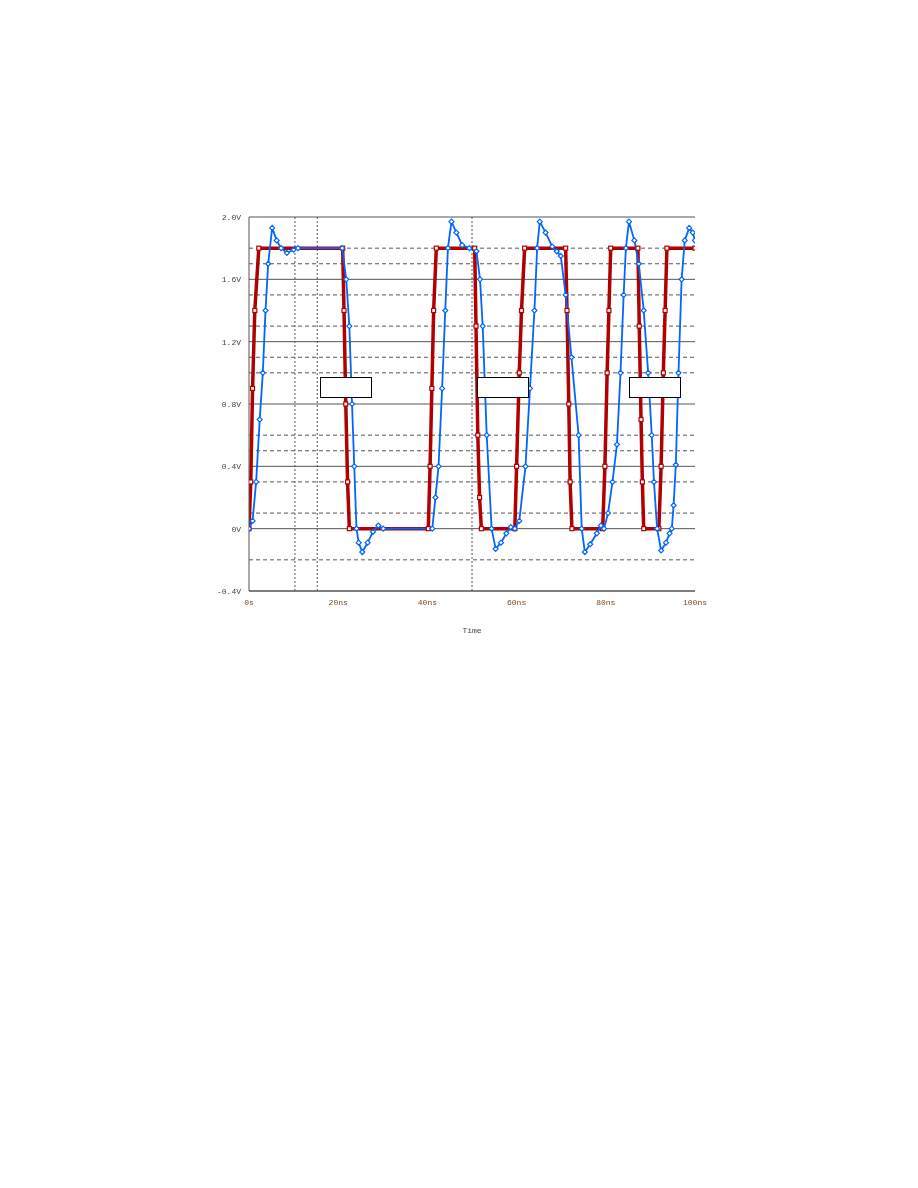 The height and width of the screenshot is (1188, 918). Describe the element at coordinates (695, 602) in the screenshot. I see `x-tick-label: 100ns` at that location.